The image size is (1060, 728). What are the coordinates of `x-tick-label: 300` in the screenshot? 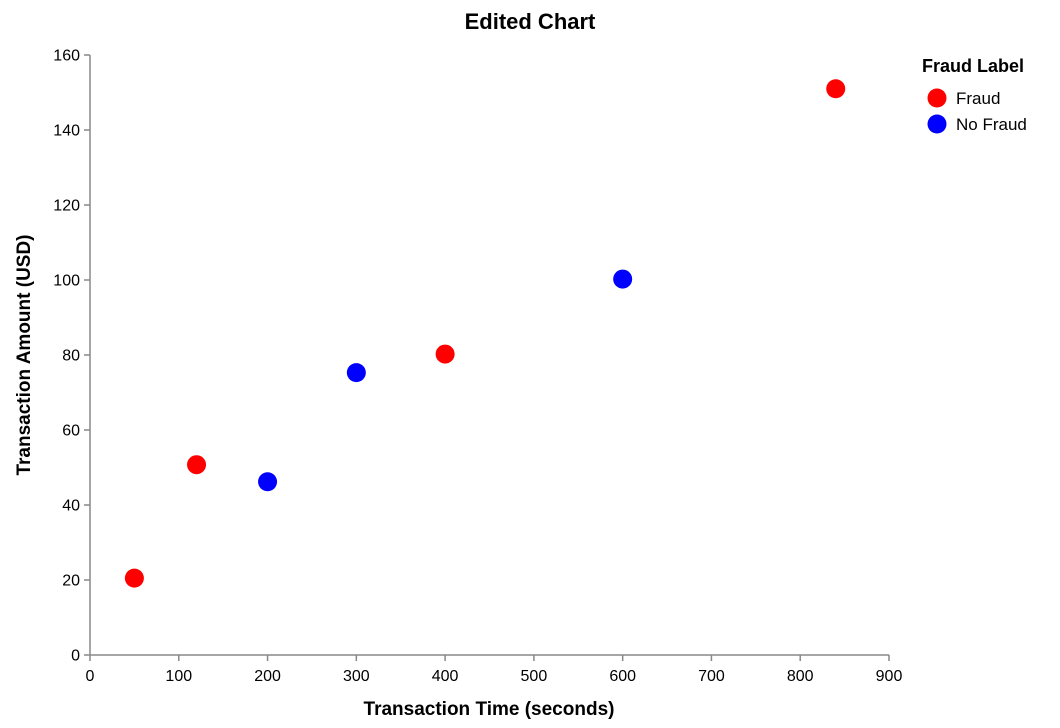 It's located at (356, 676).